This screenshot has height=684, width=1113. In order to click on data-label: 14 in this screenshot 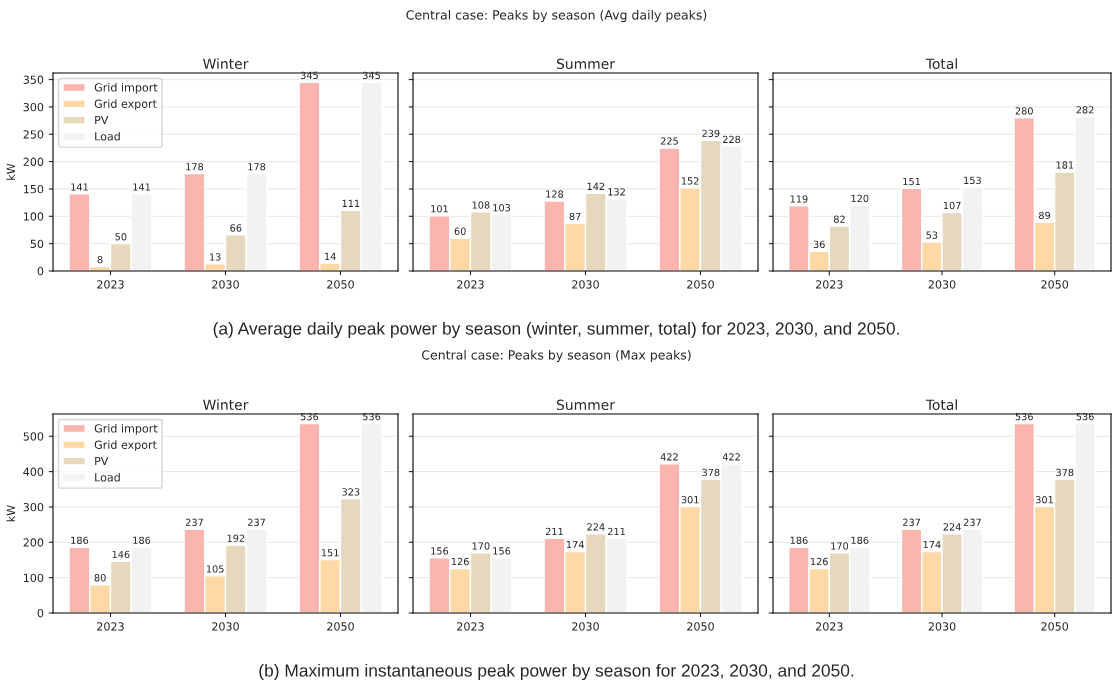, I will do `click(330, 256)`.